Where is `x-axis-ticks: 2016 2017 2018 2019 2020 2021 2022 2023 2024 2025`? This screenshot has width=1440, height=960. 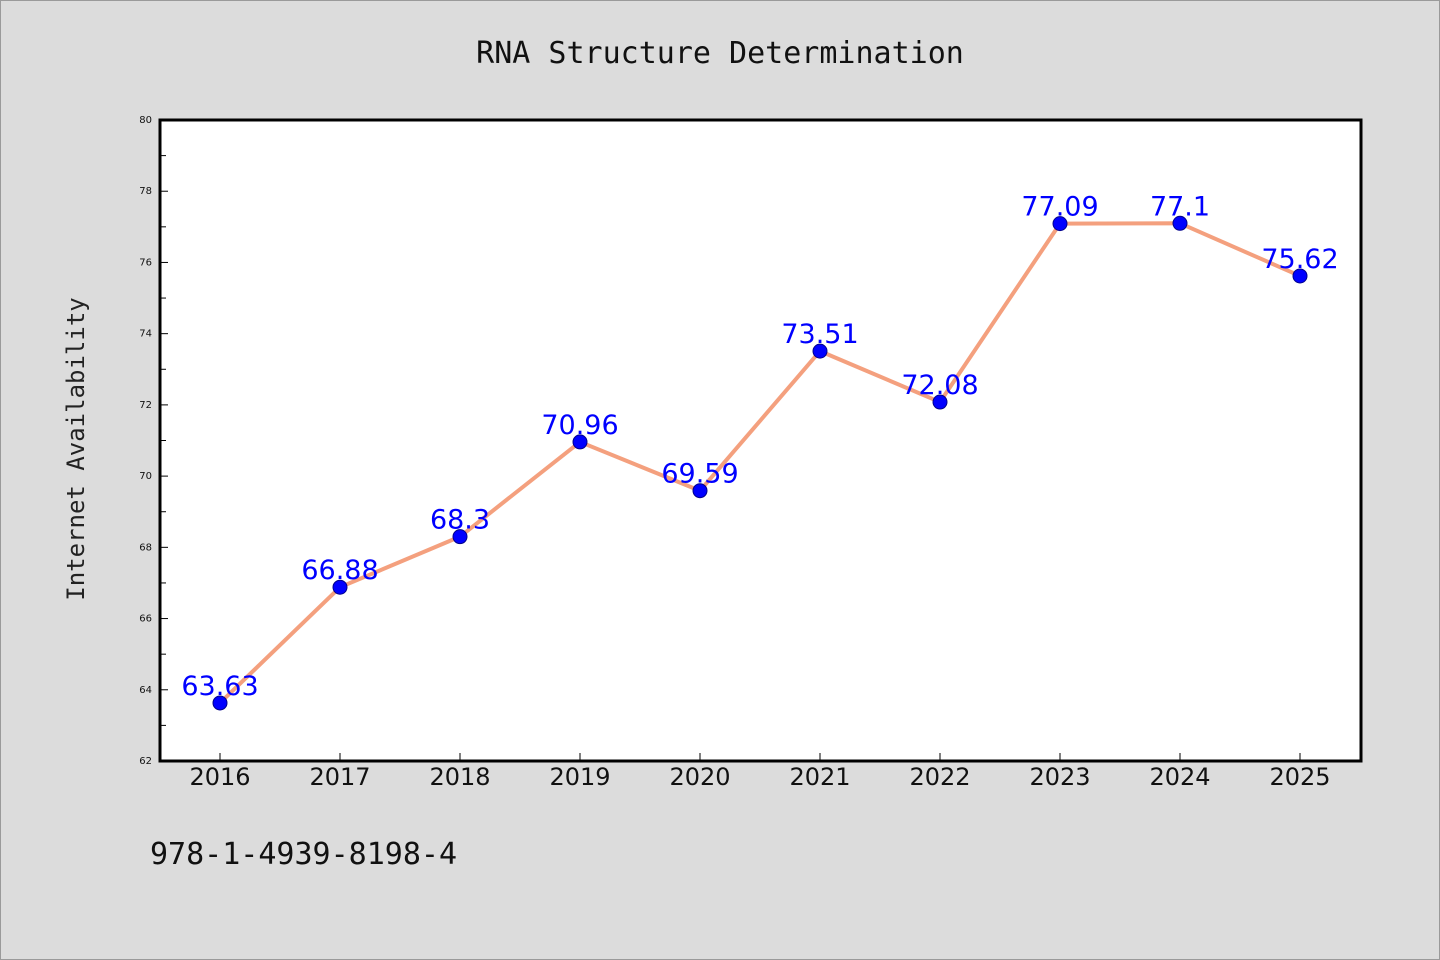 x-axis-ticks: 2016 2017 2018 2019 2020 2021 2022 2023 2024 2025 is located at coordinates (760, 772).